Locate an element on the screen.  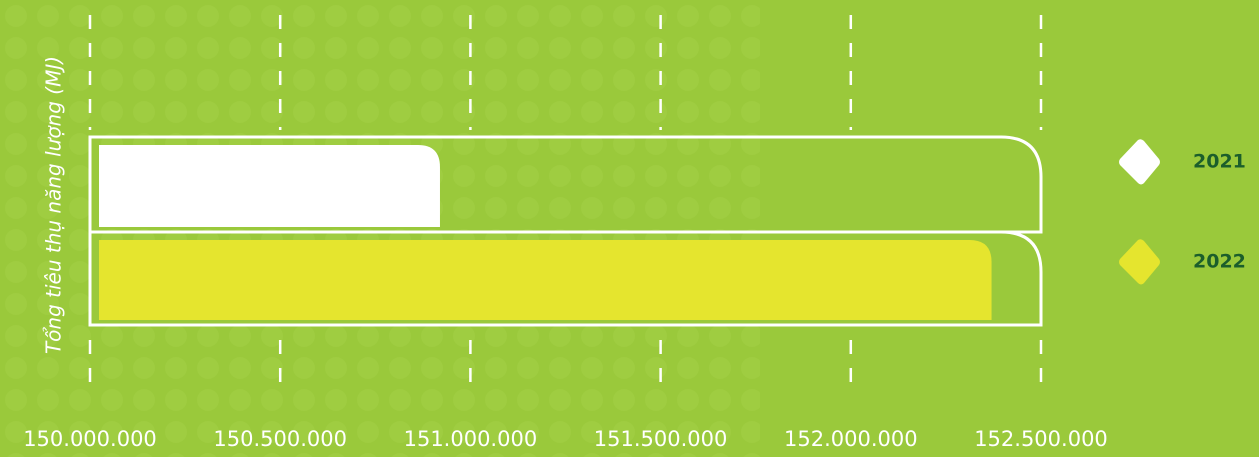
x-tick-label: 150.000.000 is located at coordinates (90, 439).